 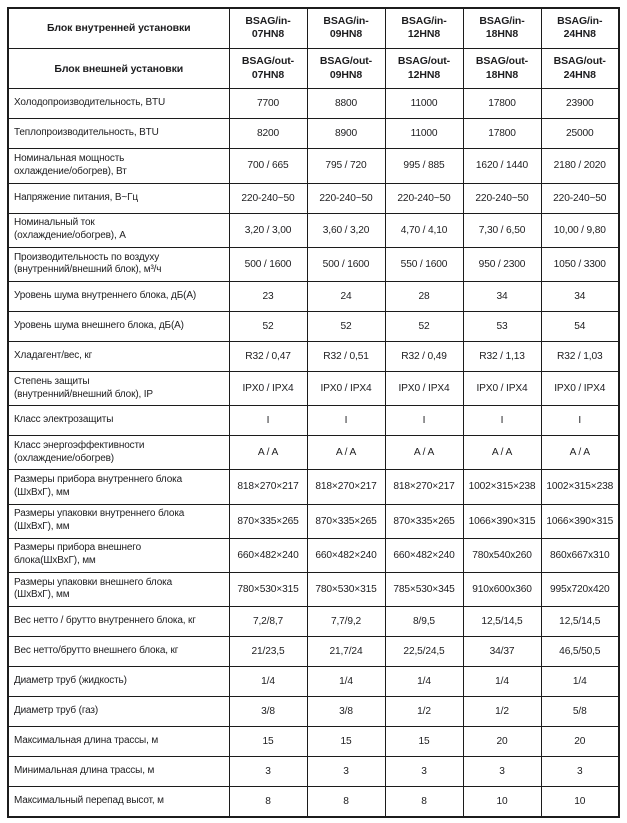 What do you see at coordinates (424, 487) in the screenshot?
I see `spec-value-cell: 818×270×217` at bounding box center [424, 487].